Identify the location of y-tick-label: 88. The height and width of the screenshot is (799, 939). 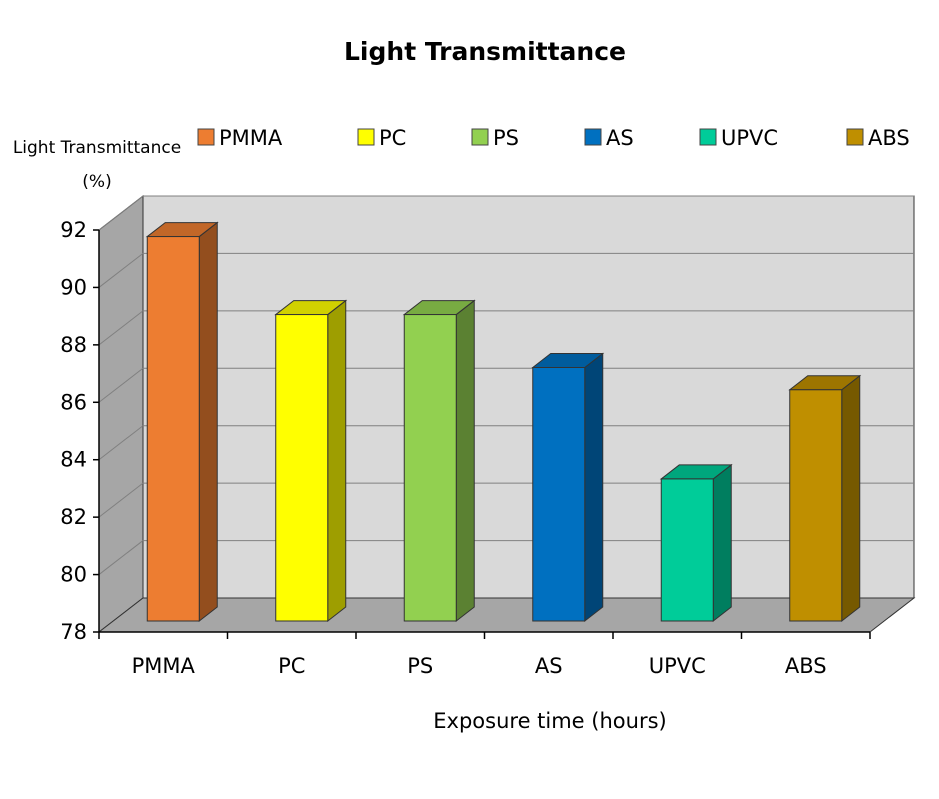
(73, 345).